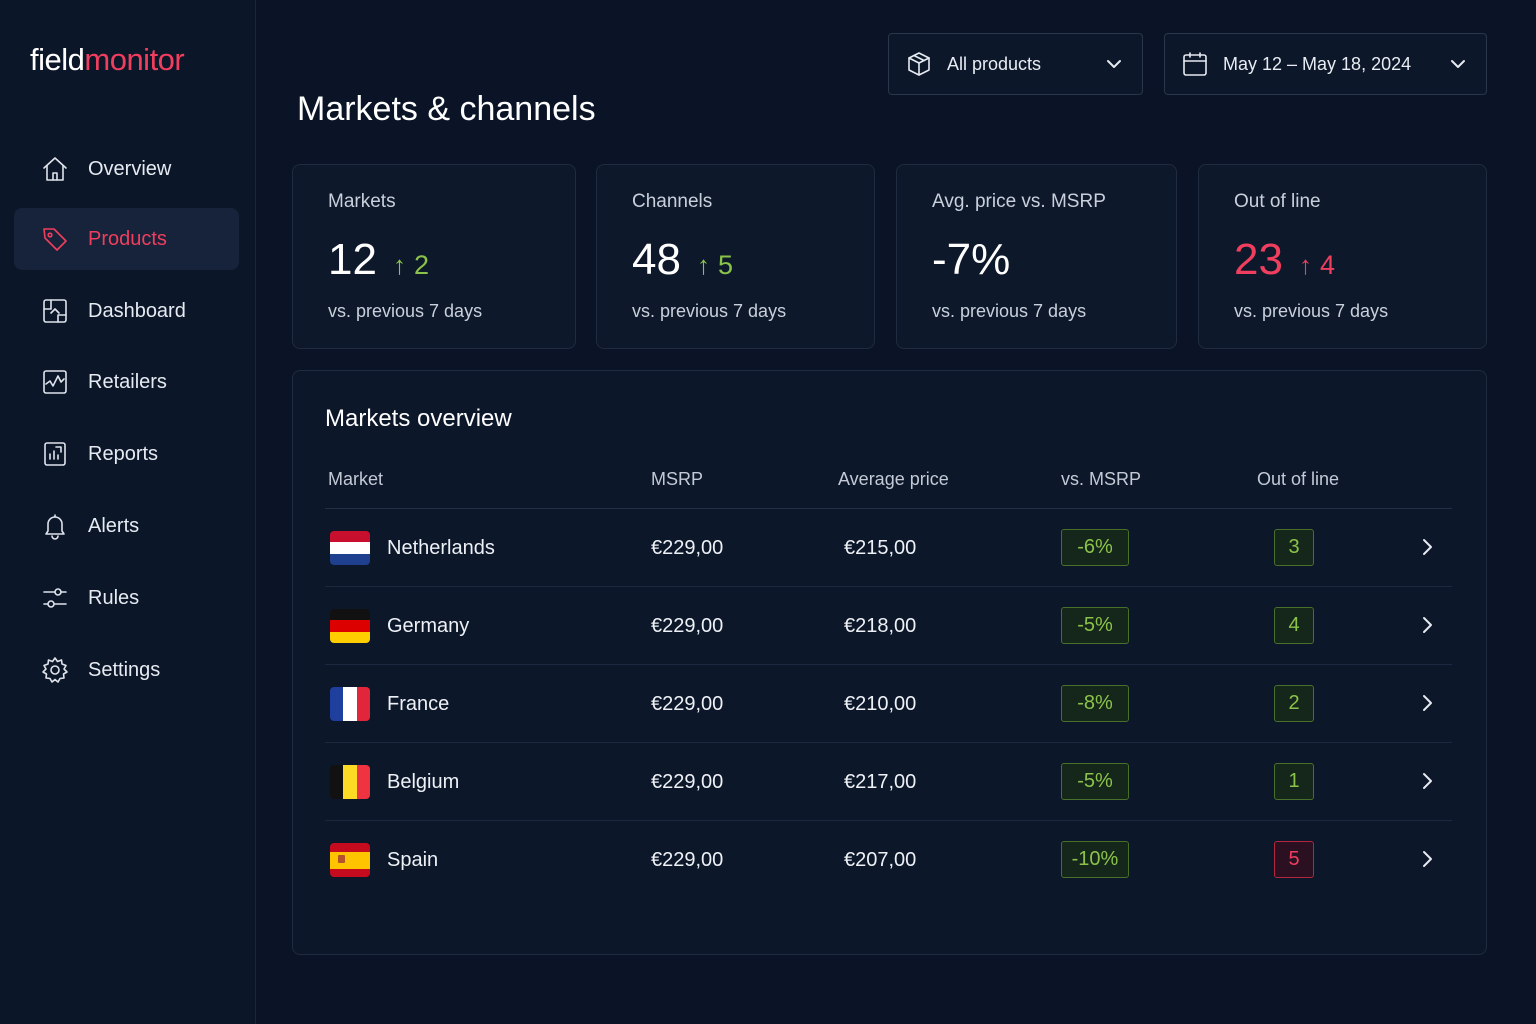 This screenshot has height=1024, width=1536. I want to click on logo-text-monitor: monitor, so click(134, 59).